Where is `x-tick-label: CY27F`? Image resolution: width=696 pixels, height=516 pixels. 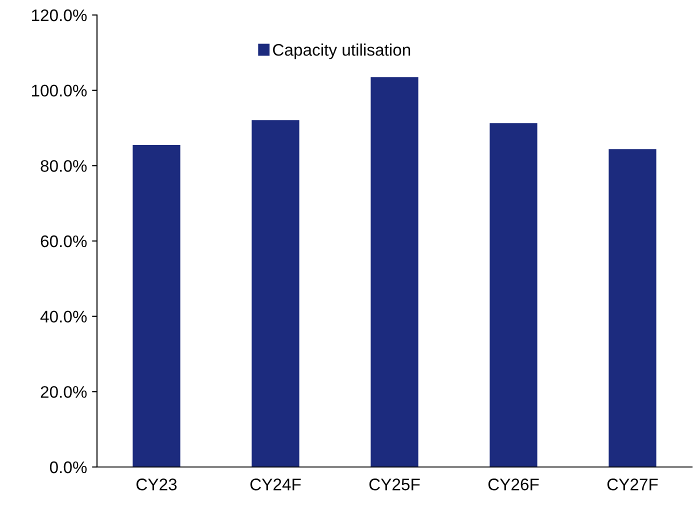
x-tick-label: CY27F is located at coordinates (632, 484).